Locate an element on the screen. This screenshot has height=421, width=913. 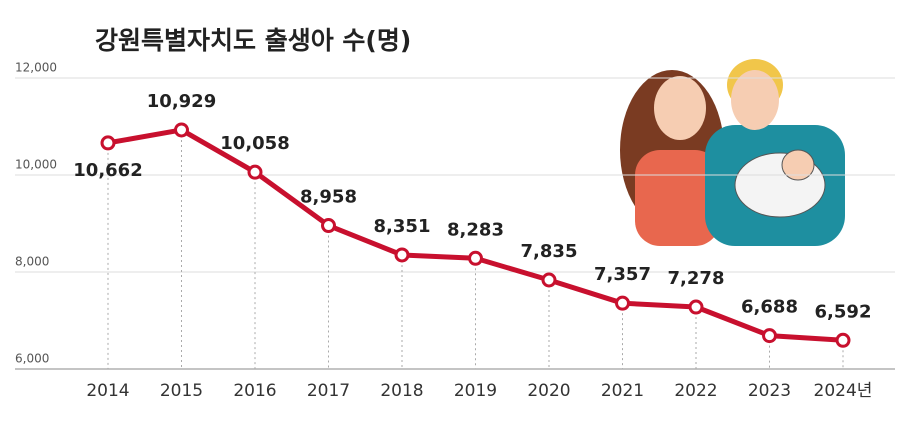
data-label: 7,357 is located at coordinates (622, 274).